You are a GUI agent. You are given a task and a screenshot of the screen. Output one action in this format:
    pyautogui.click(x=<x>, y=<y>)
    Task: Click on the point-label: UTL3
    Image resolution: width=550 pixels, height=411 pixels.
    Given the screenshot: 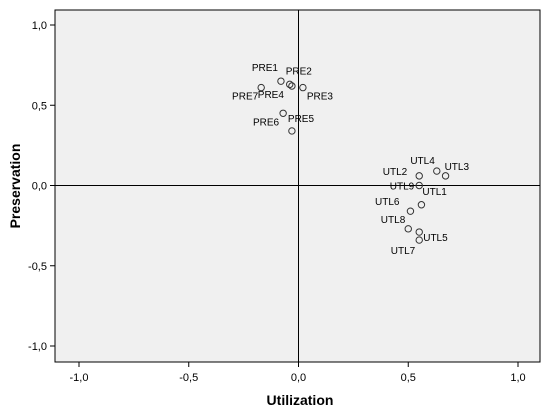 What is the action you would take?
    pyautogui.click(x=457, y=167)
    